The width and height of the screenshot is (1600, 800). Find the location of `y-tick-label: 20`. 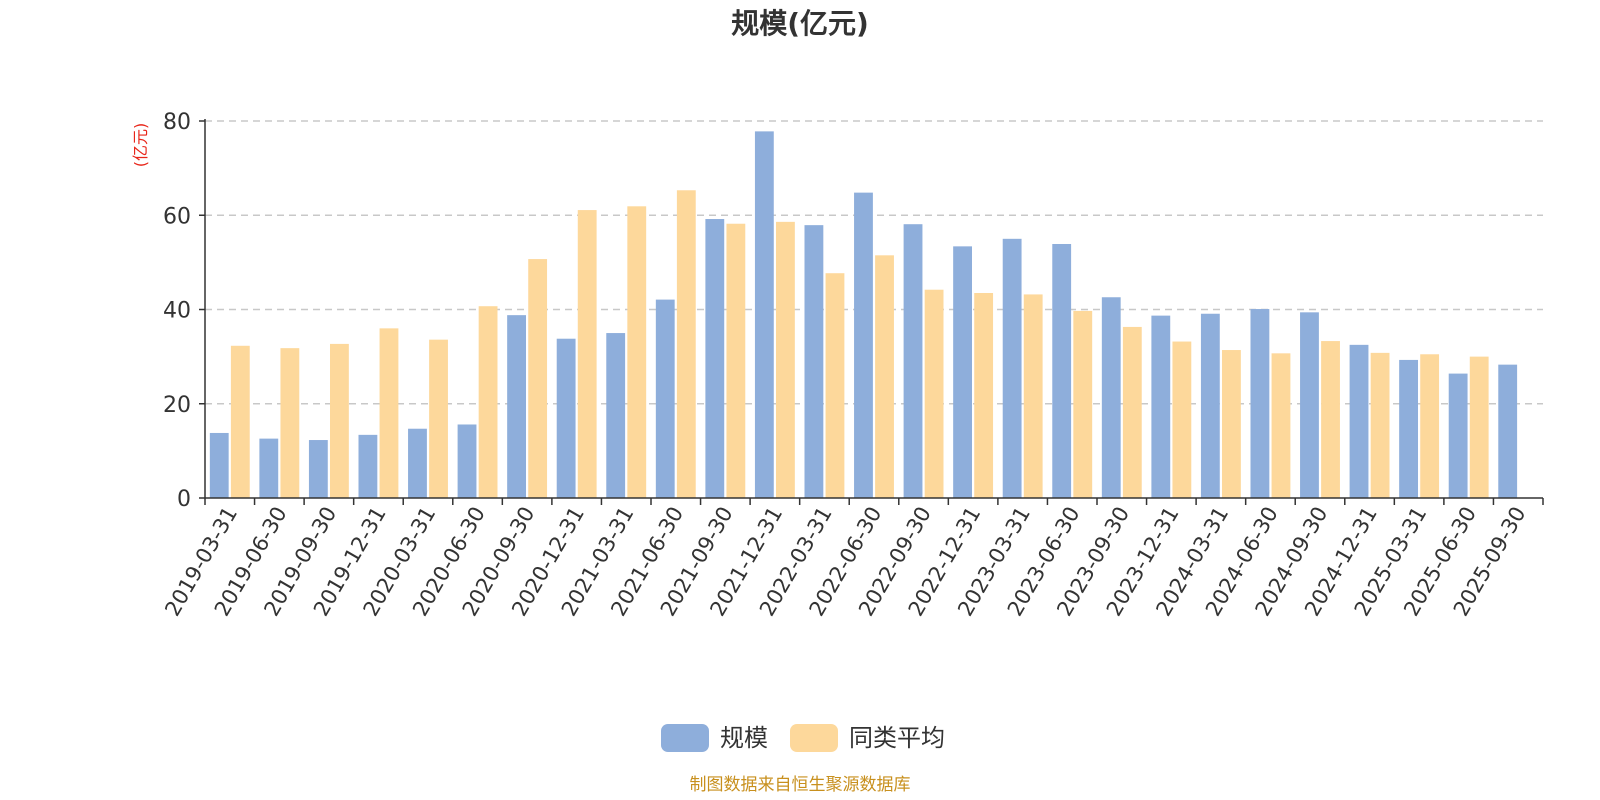

y-tick-label: 20 is located at coordinates (177, 405).